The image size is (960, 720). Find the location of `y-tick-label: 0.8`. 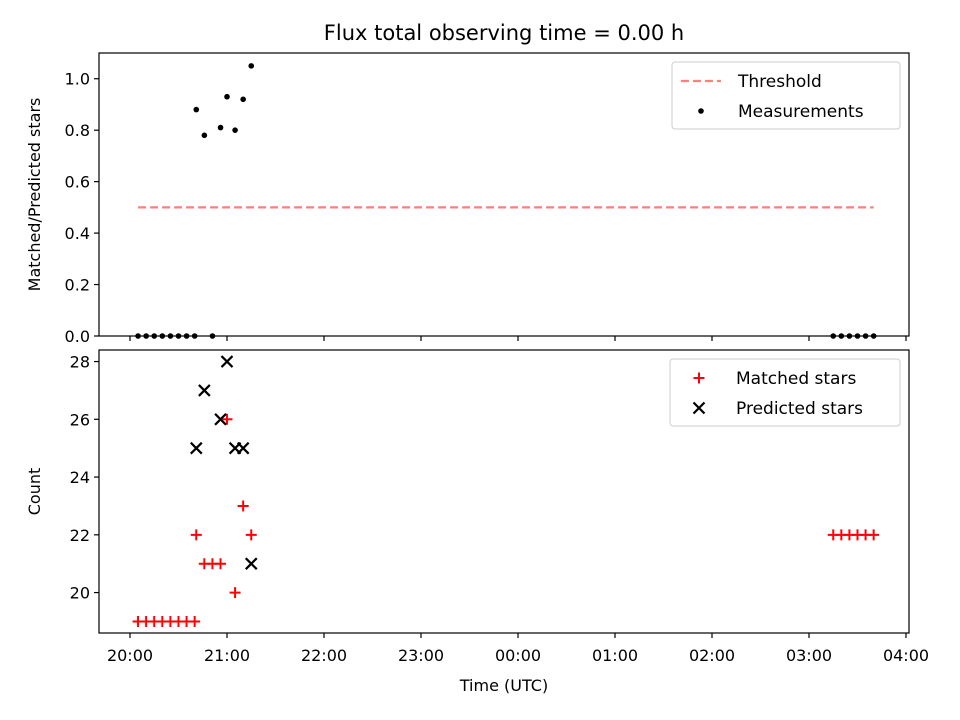

y-tick-label: 0.8 is located at coordinates (77, 130).